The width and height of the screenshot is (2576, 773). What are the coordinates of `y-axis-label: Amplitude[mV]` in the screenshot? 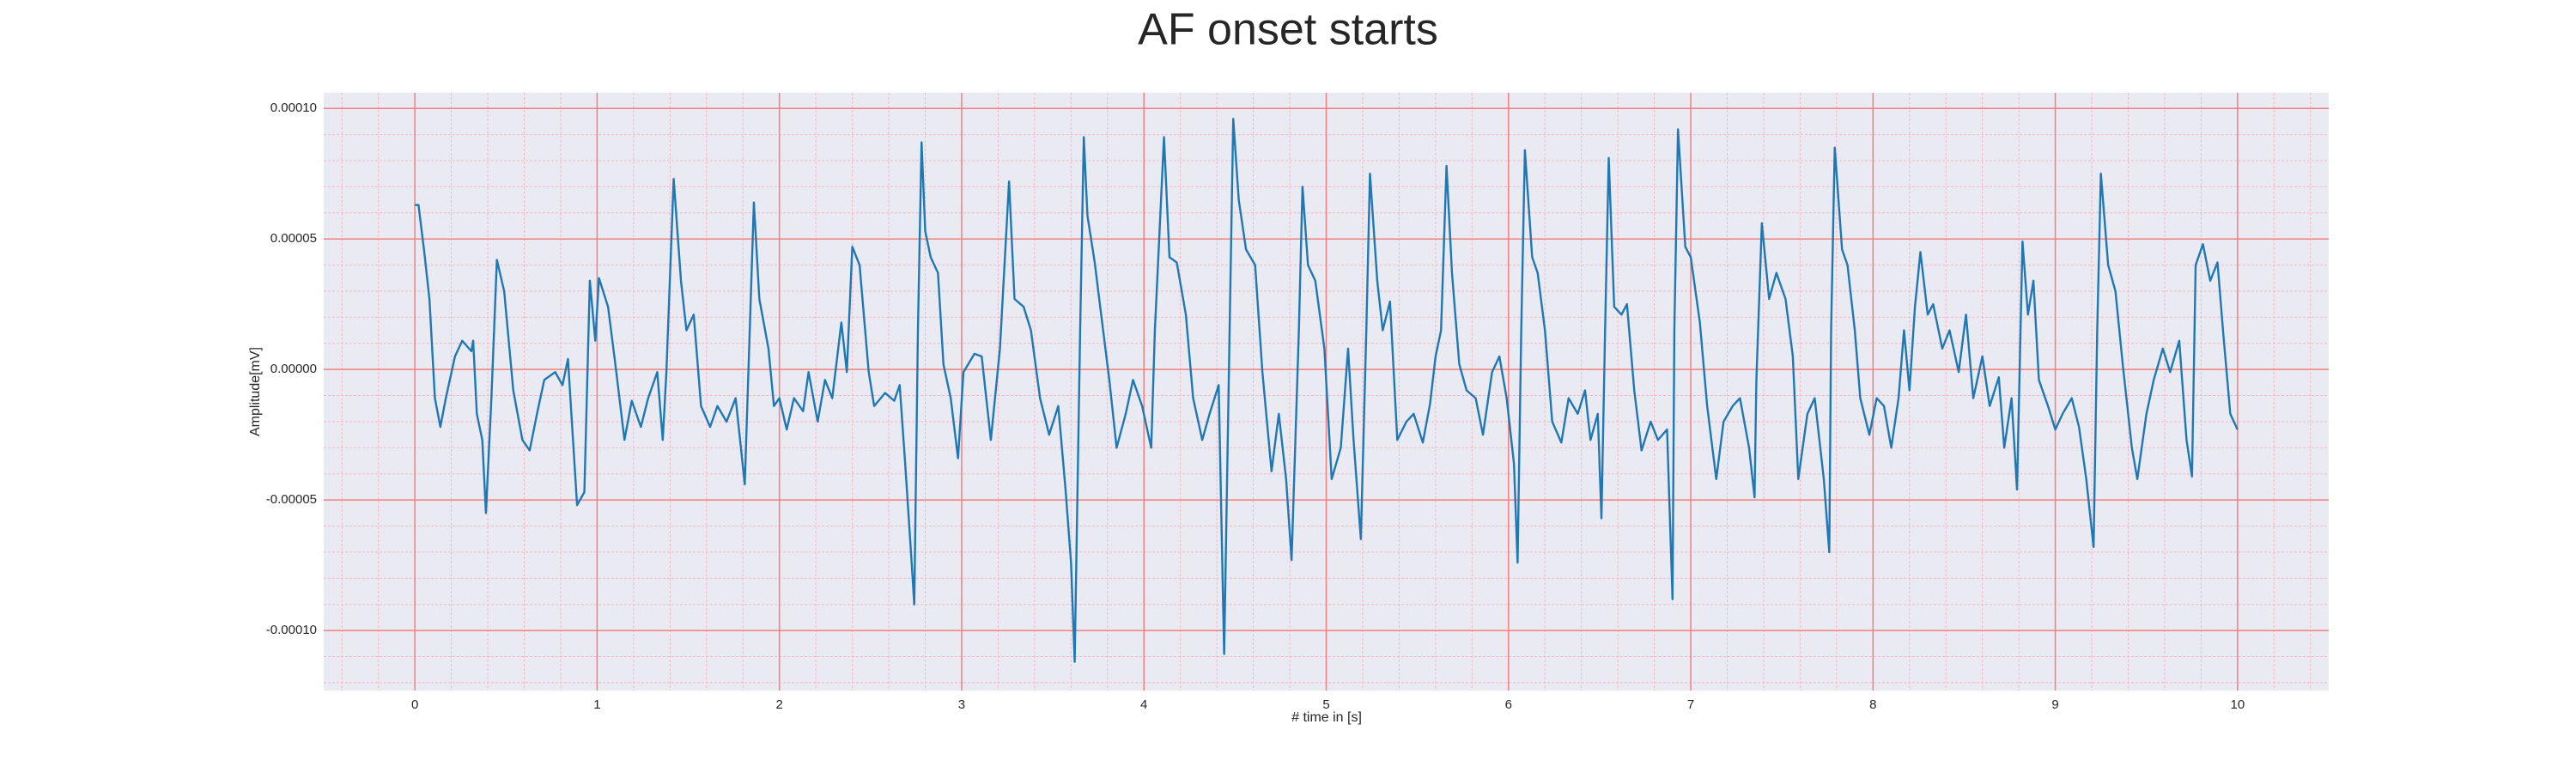 It's located at (255, 391).